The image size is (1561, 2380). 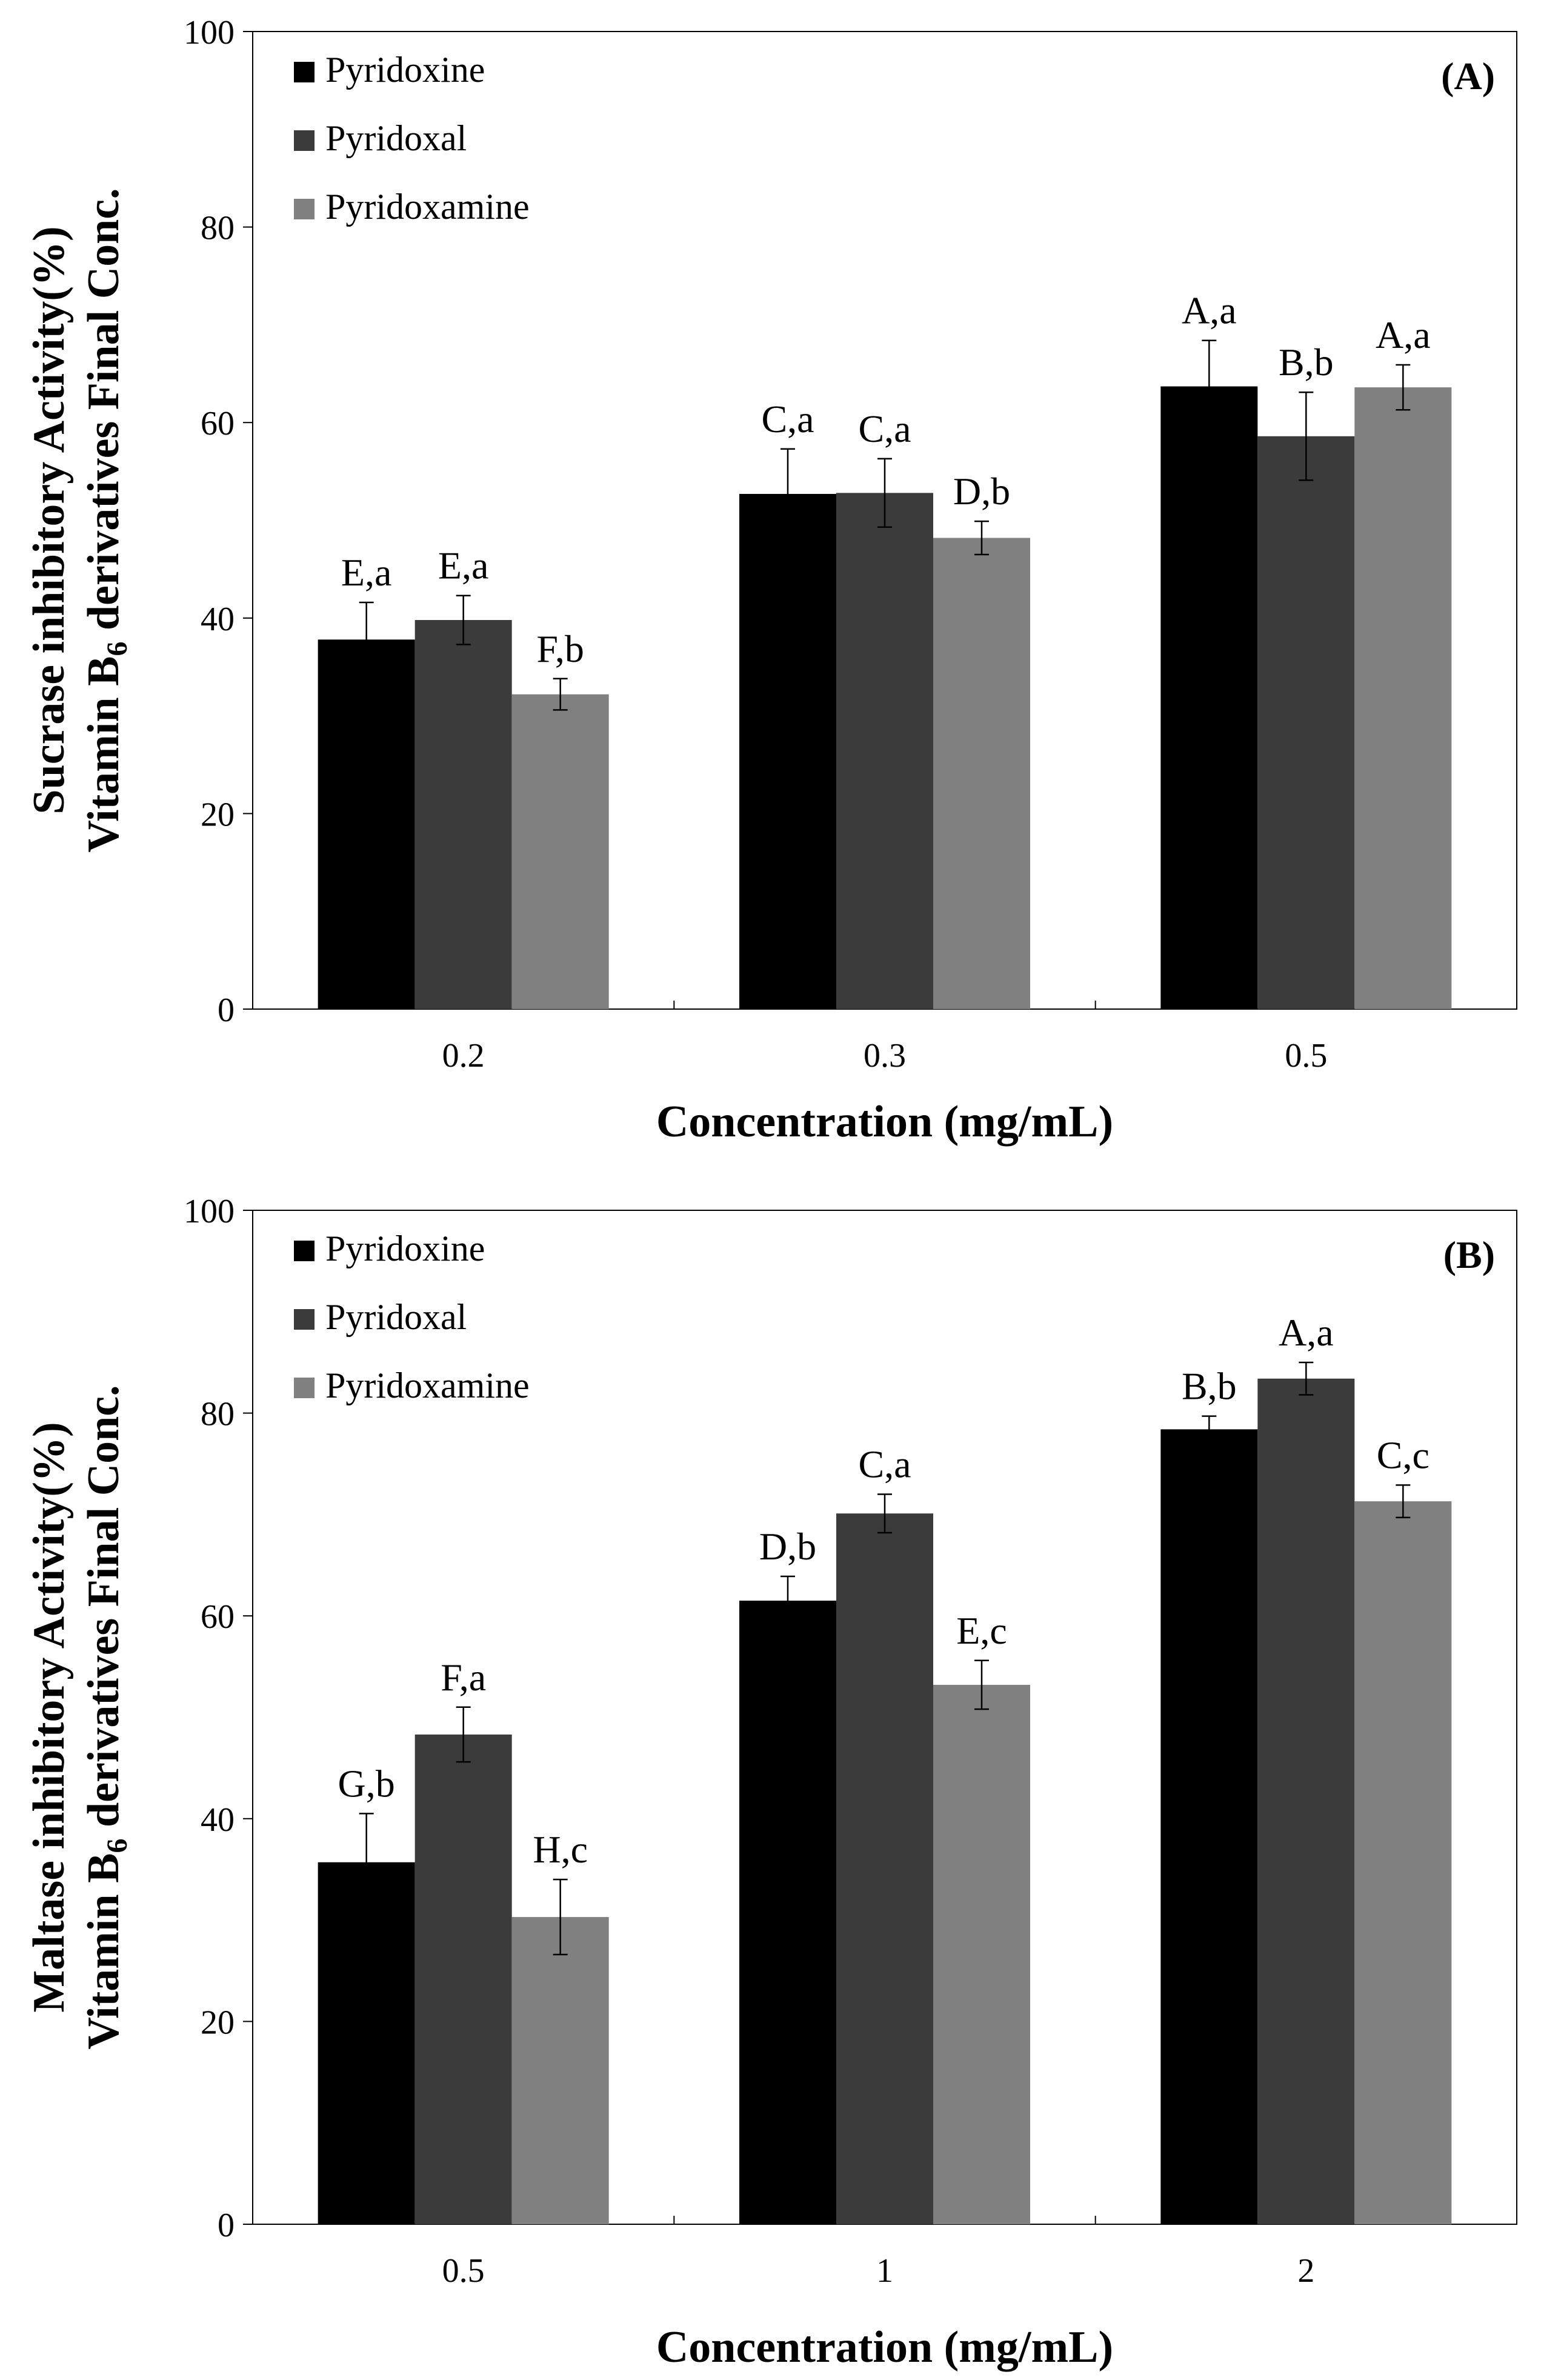 I want to click on panel-label: (B), so click(x=1469, y=1254).